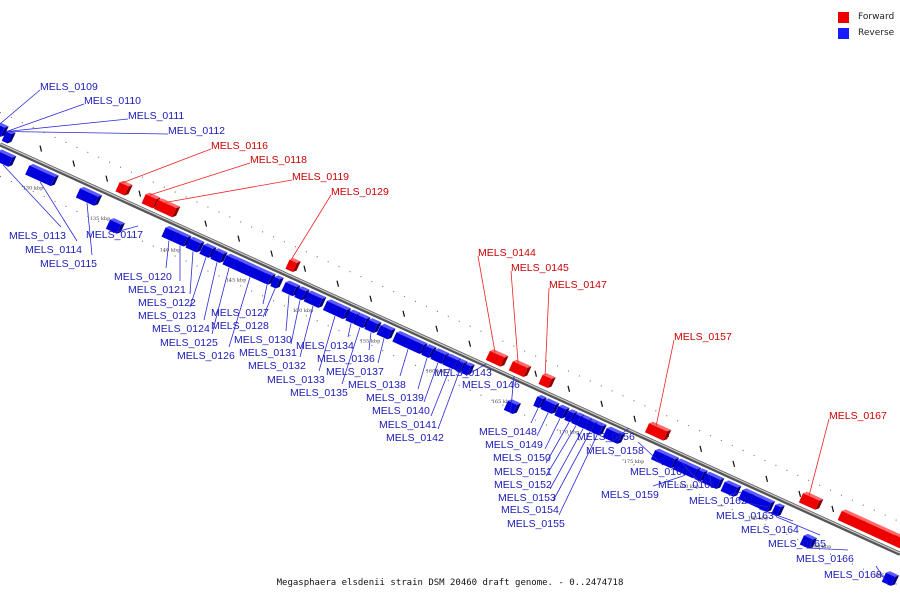  What do you see at coordinates (703, 337) in the screenshot?
I see `gene-label: MELS_0157` at bounding box center [703, 337].